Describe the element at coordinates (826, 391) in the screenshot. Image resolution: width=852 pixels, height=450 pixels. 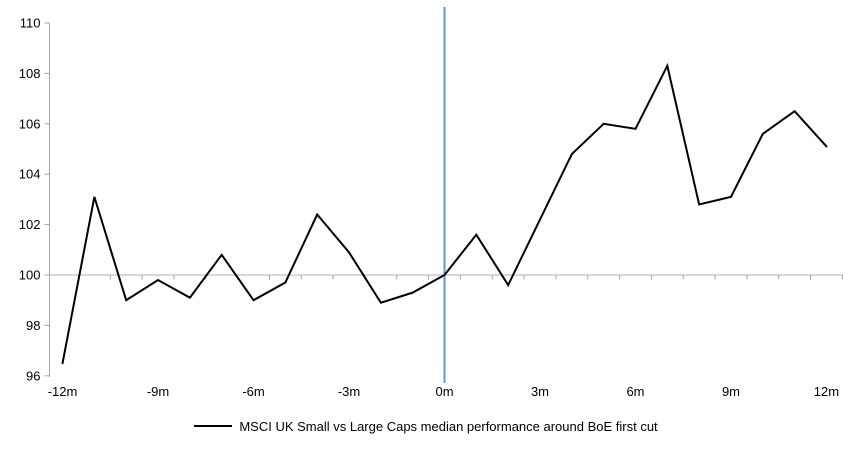
I see `x-axis-tick-label: 12m` at that location.